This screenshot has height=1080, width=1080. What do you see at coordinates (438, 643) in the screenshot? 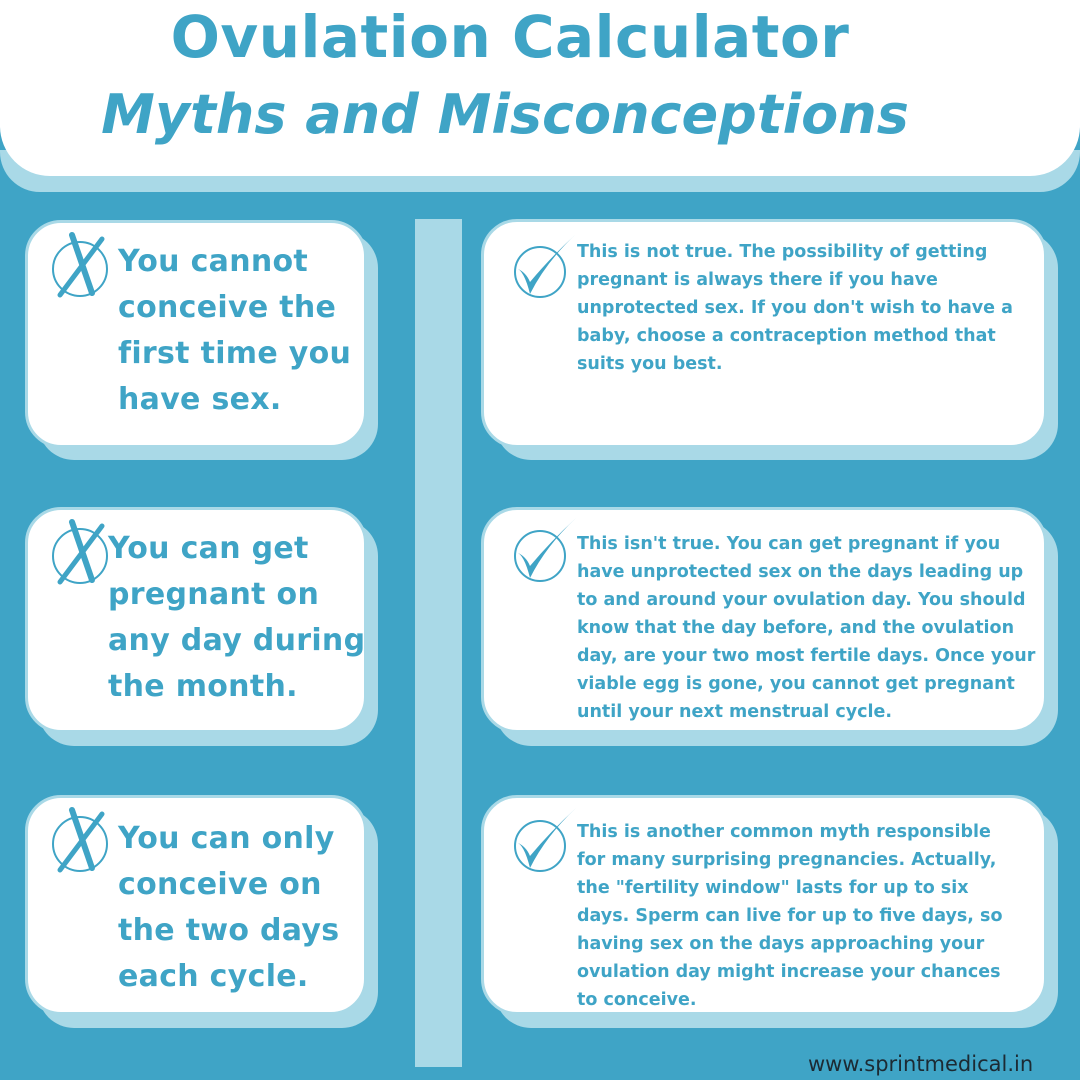
I see `center-divider` at bounding box center [438, 643].